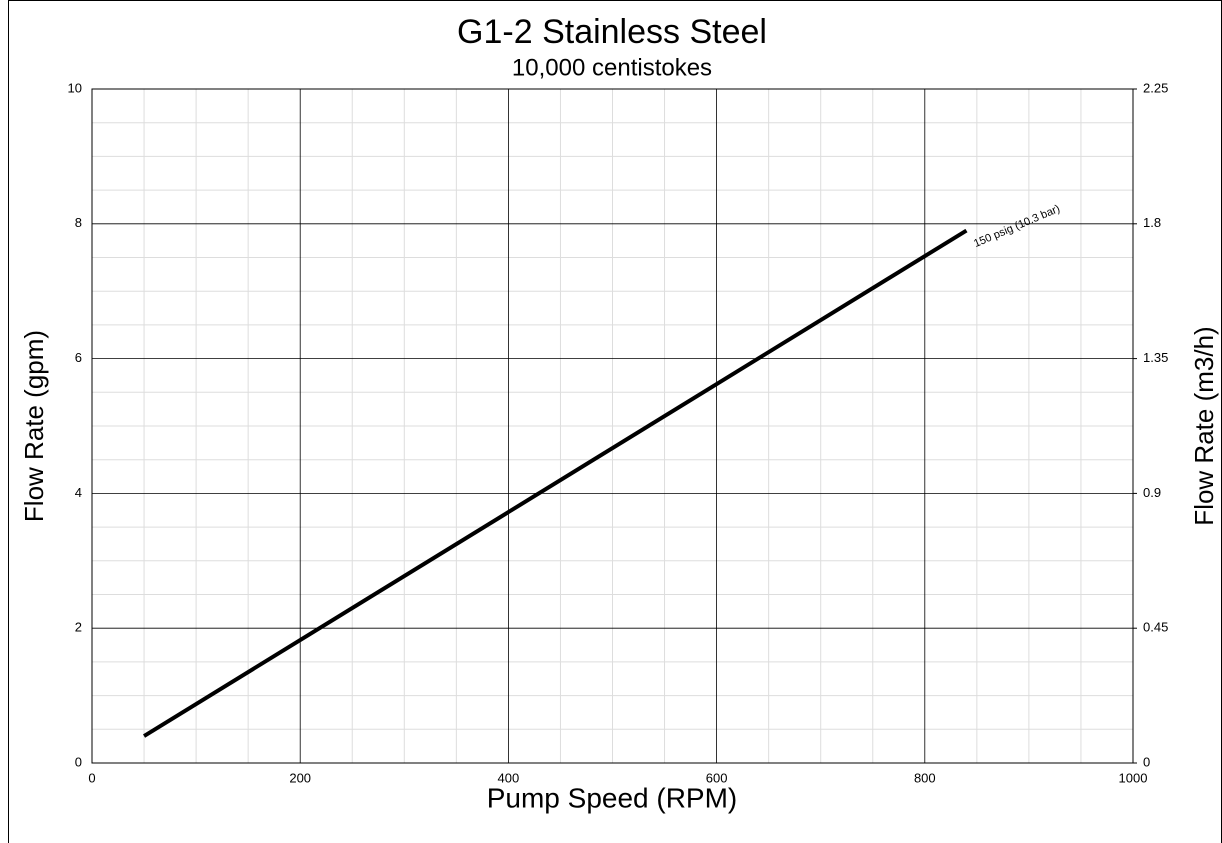 The image size is (1222, 843). What do you see at coordinates (612, 67) in the screenshot?
I see `chart-subtitle: 10,000 centistokes` at bounding box center [612, 67].